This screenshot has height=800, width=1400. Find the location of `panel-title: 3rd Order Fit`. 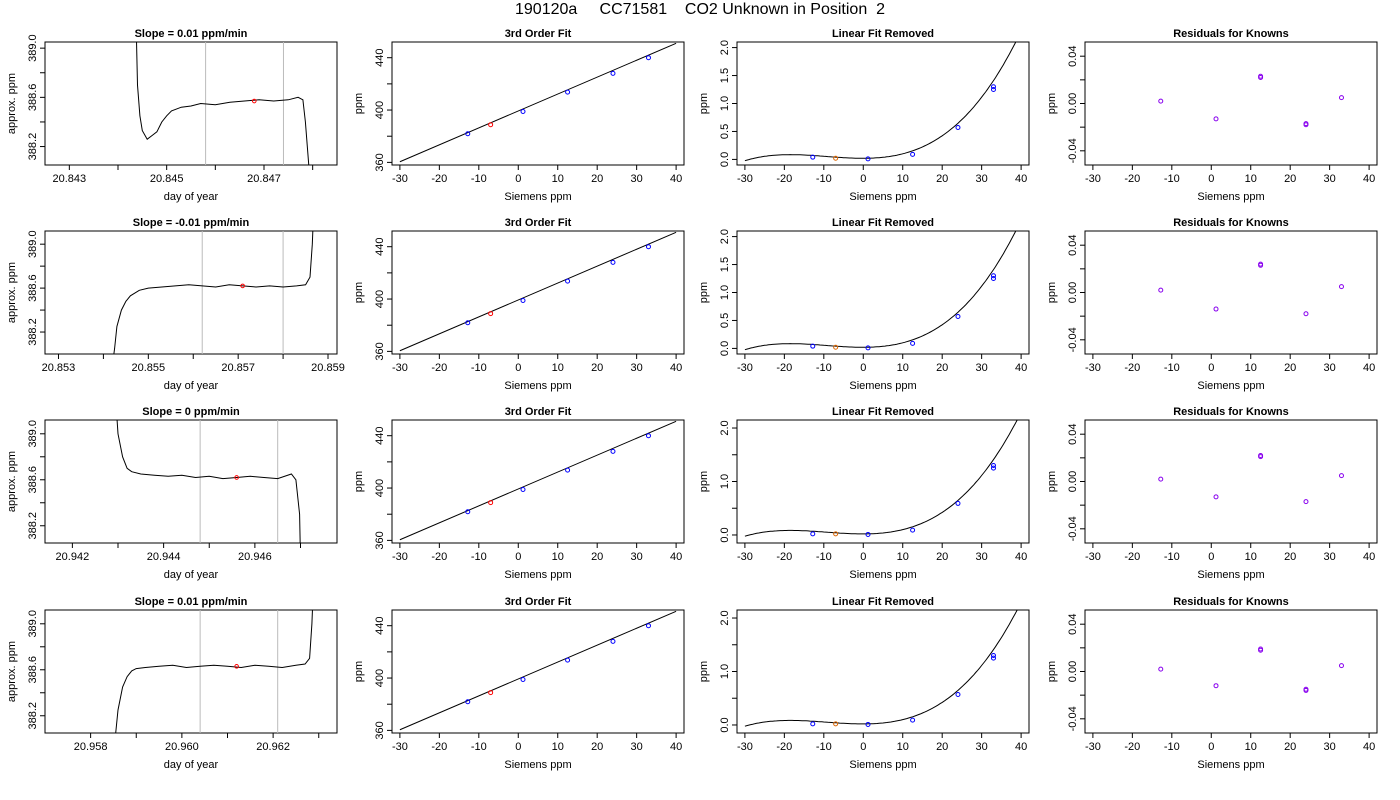

panel-title: 3rd Order Fit is located at coordinates (538, 412).